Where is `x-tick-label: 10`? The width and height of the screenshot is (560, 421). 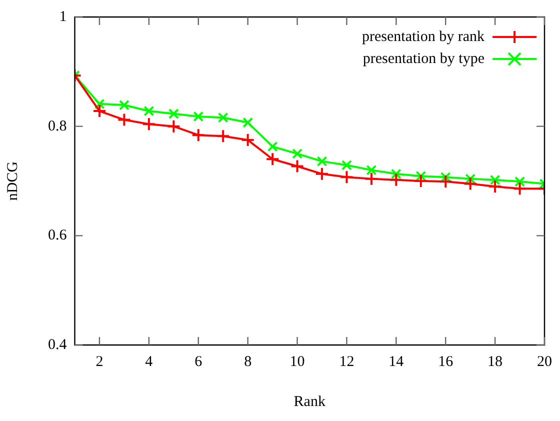 x-tick-label: 10 is located at coordinates (297, 362).